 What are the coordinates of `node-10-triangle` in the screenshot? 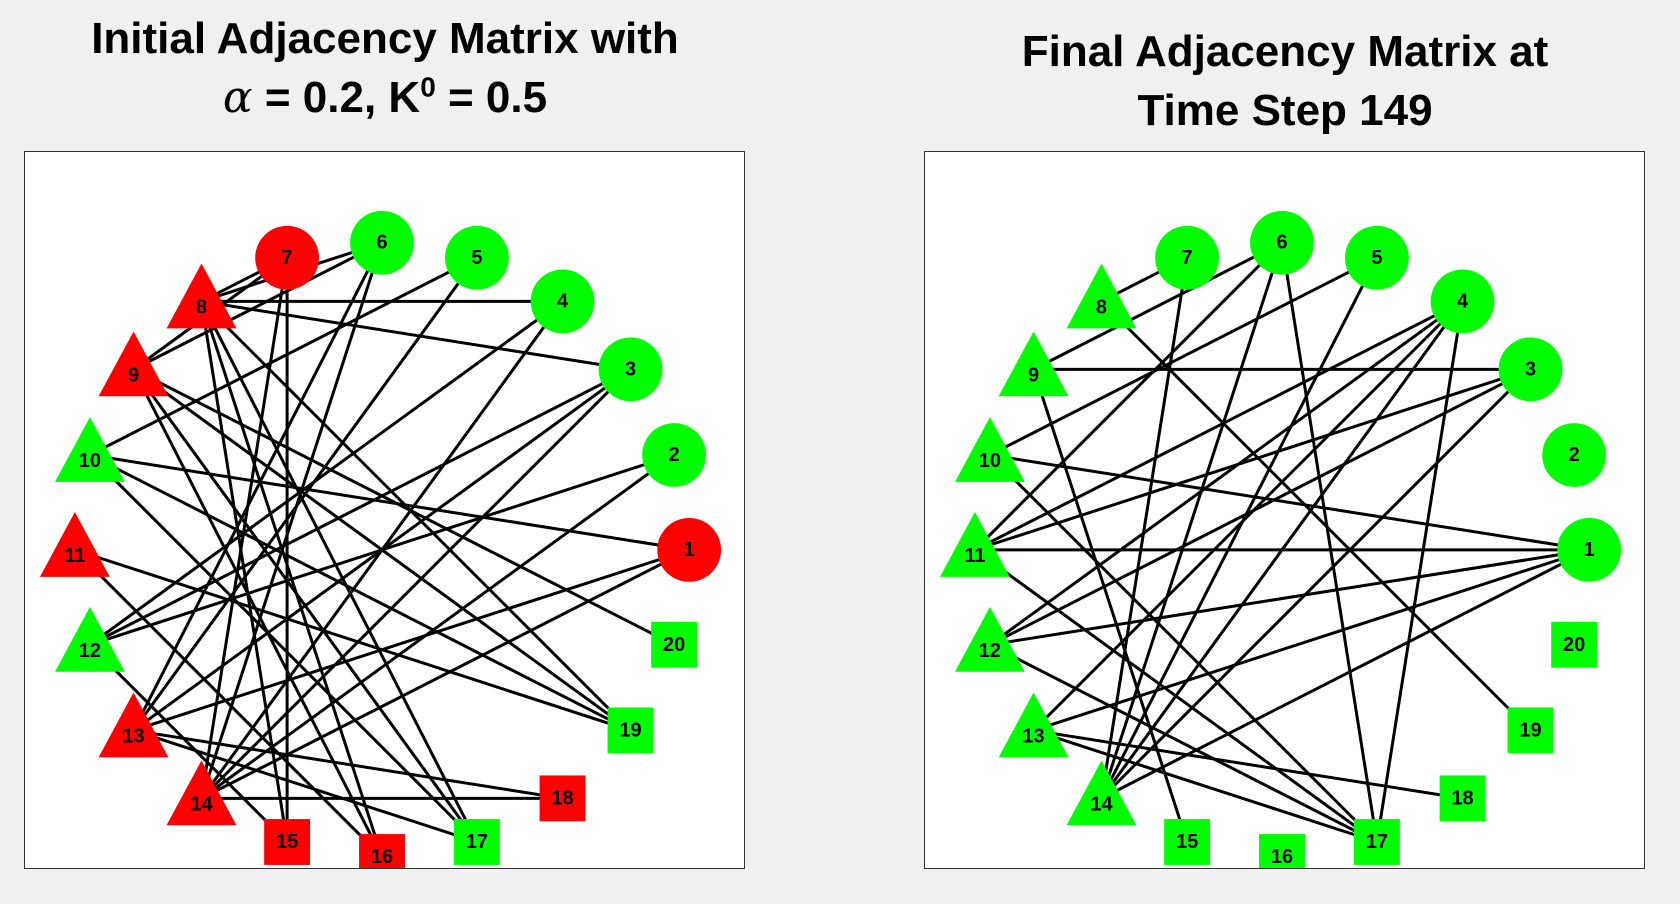 It's located at (89, 449).